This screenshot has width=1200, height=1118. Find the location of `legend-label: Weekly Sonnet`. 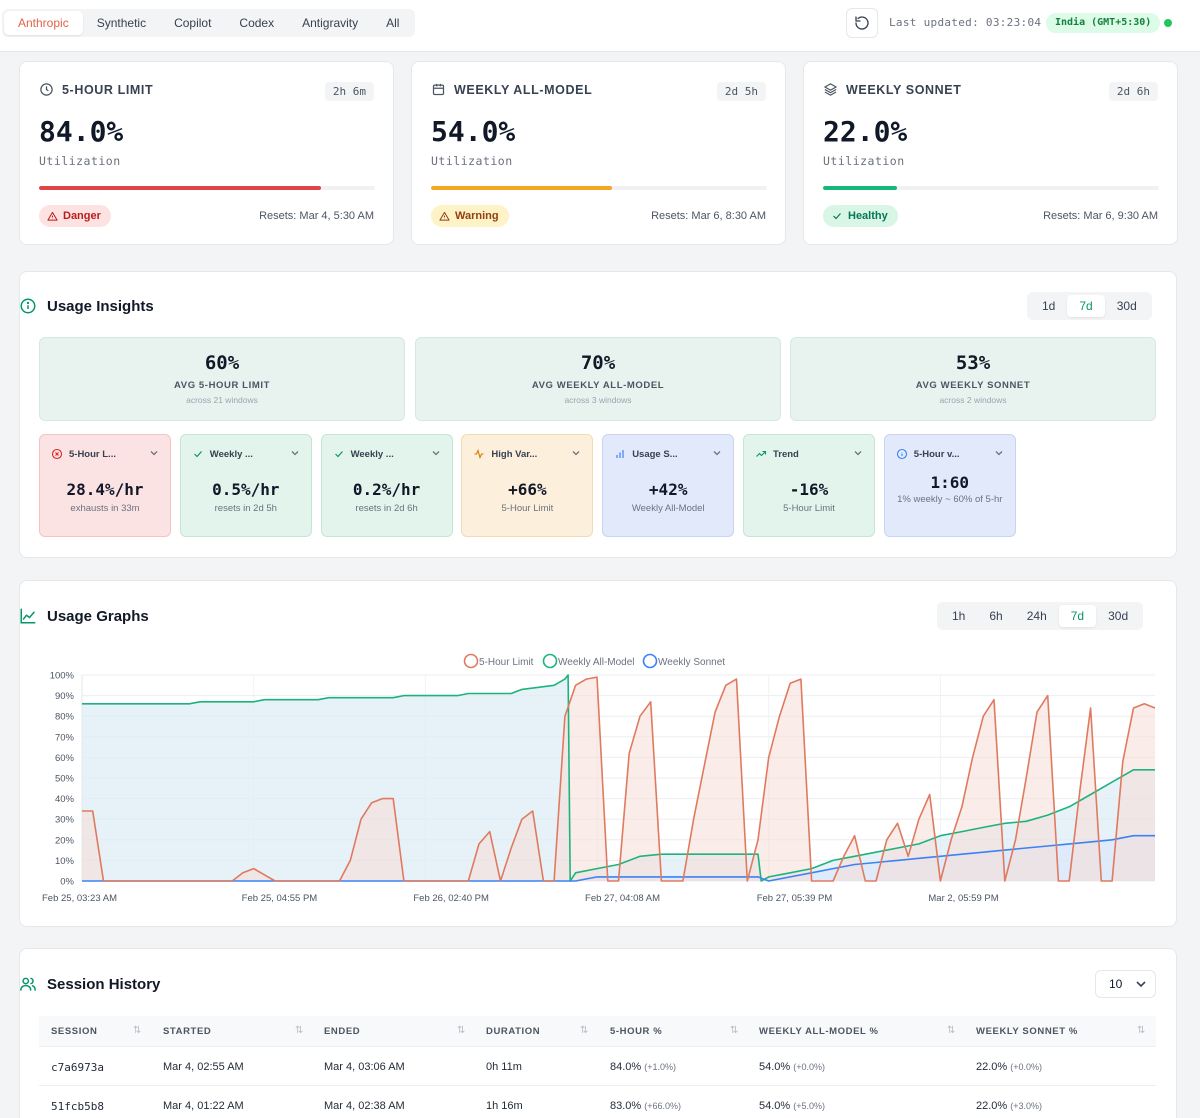

legend-label: Weekly Sonnet is located at coordinates (691, 662).